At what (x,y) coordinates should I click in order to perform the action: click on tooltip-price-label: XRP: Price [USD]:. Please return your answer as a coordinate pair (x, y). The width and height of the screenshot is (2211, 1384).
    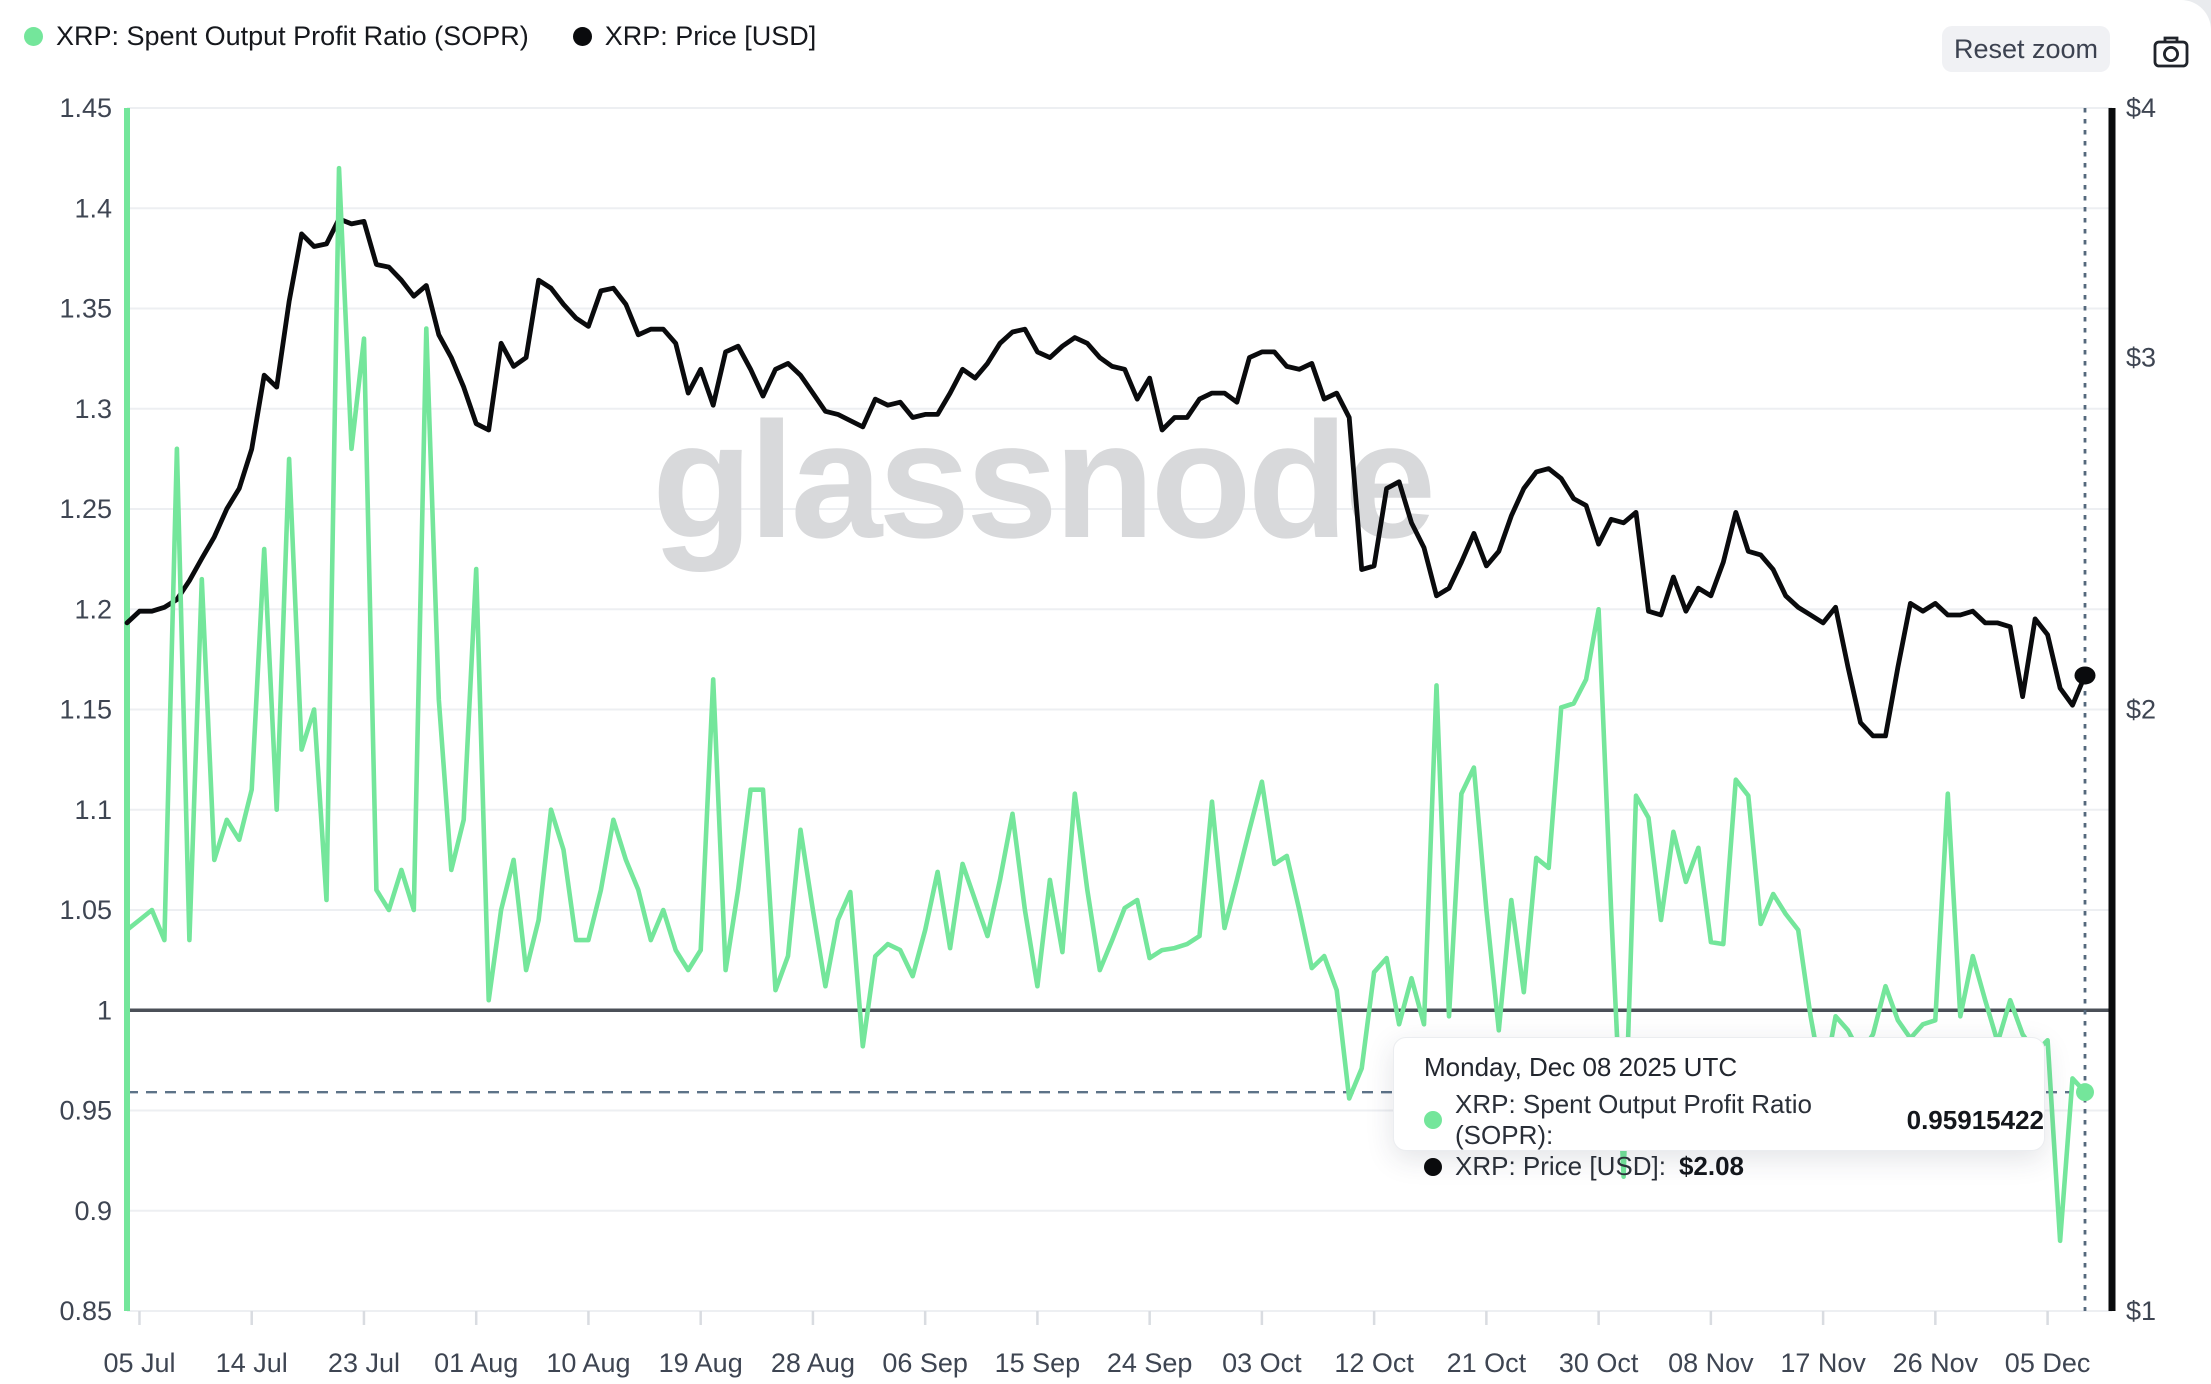
    Looking at the image, I should click on (1560, 1166).